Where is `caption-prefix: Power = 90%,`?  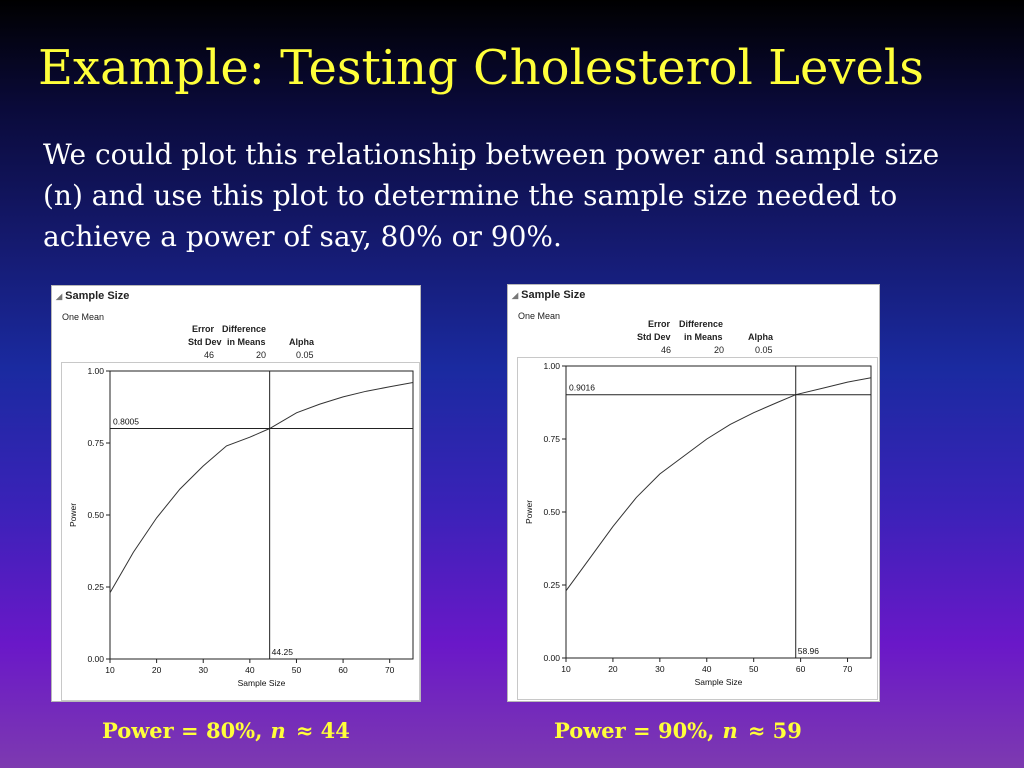 caption-prefix: Power = 90%, is located at coordinates (634, 730).